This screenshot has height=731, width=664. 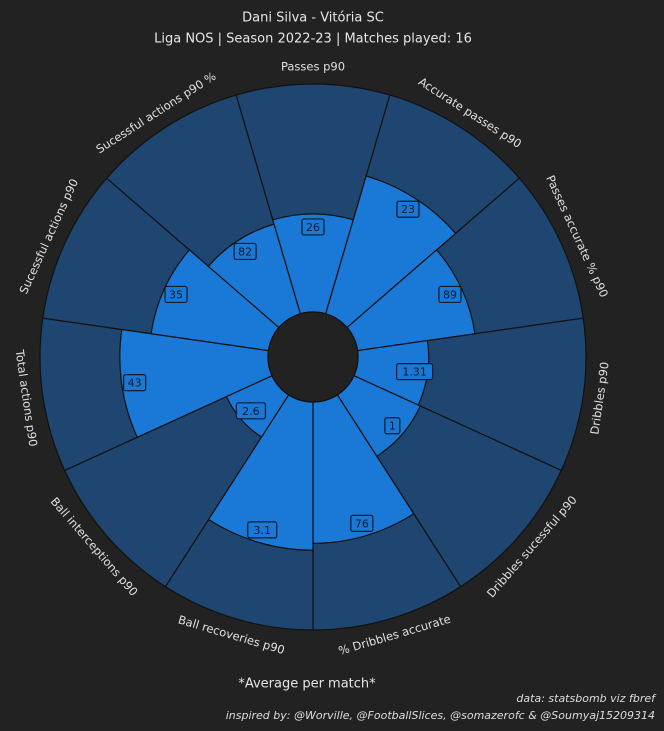 I want to click on category-label: Passes p90, so click(x=313, y=67).